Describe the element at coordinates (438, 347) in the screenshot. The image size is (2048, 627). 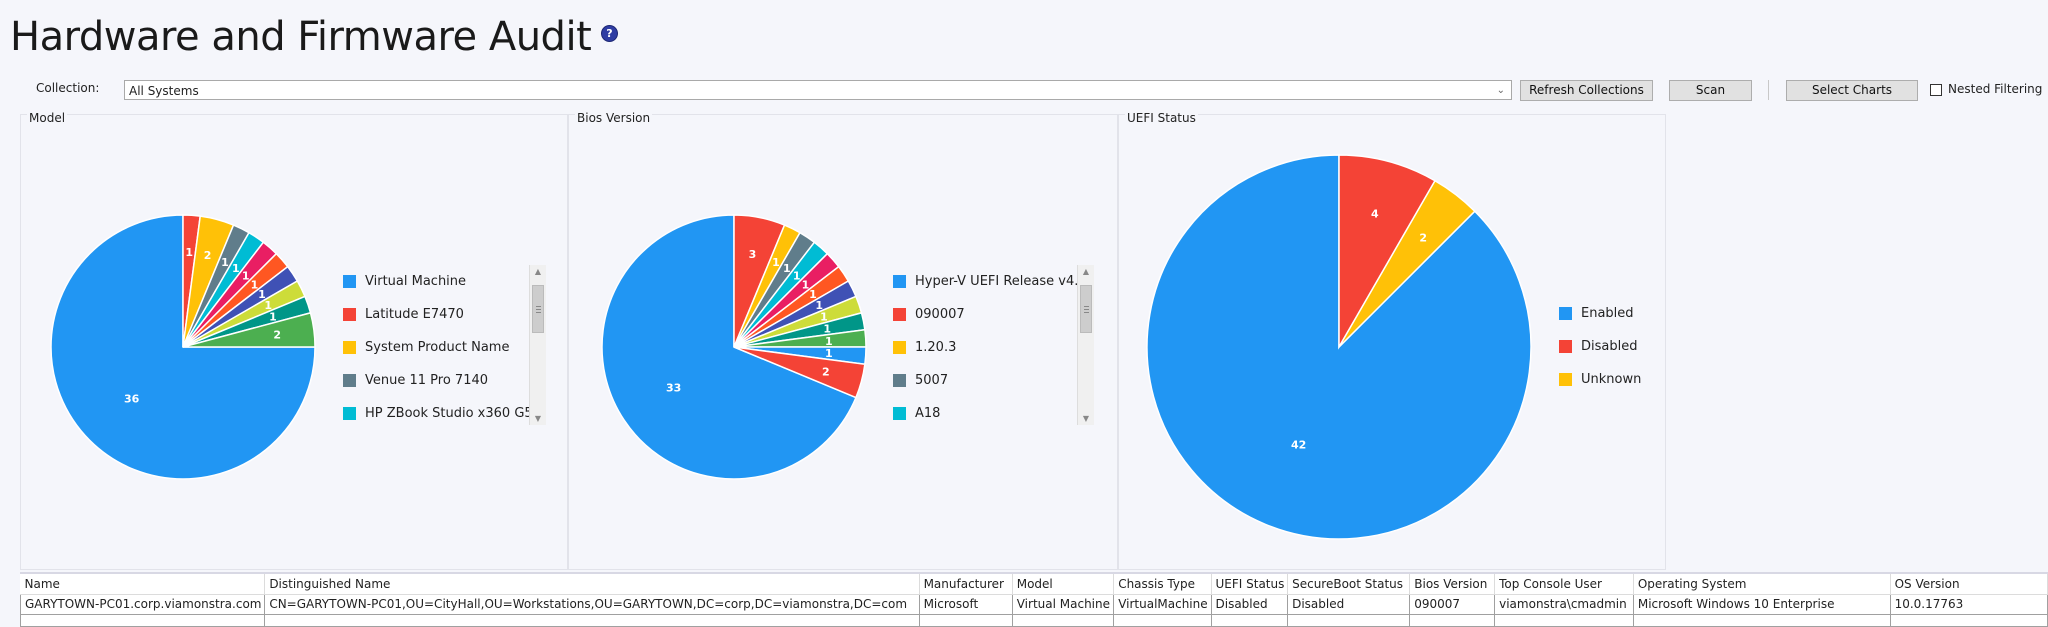
I see `legend-item: System Product Name` at that location.